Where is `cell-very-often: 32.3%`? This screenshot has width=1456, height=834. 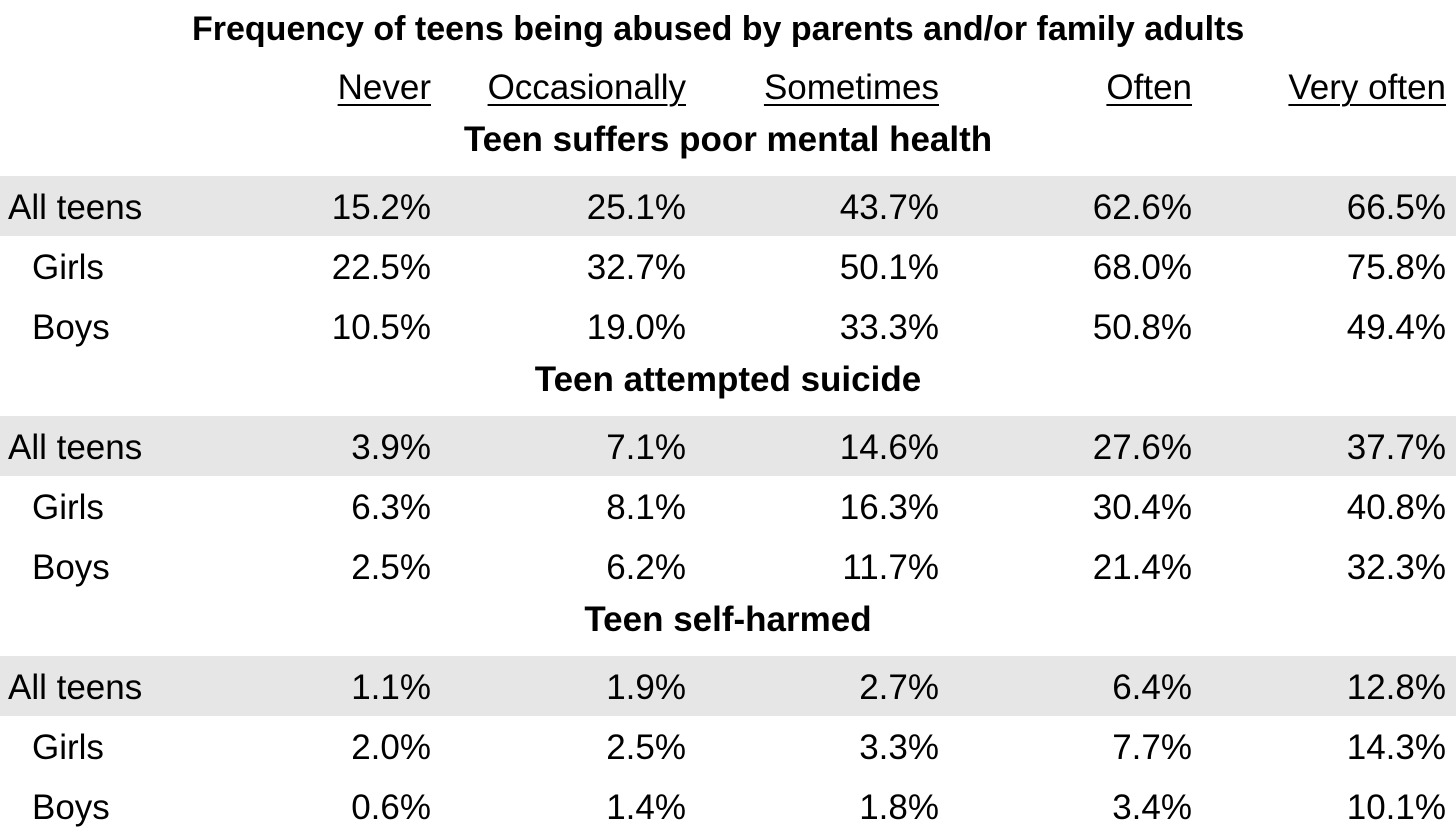 cell-very-often: 32.3% is located at coordinates (1396, 567).